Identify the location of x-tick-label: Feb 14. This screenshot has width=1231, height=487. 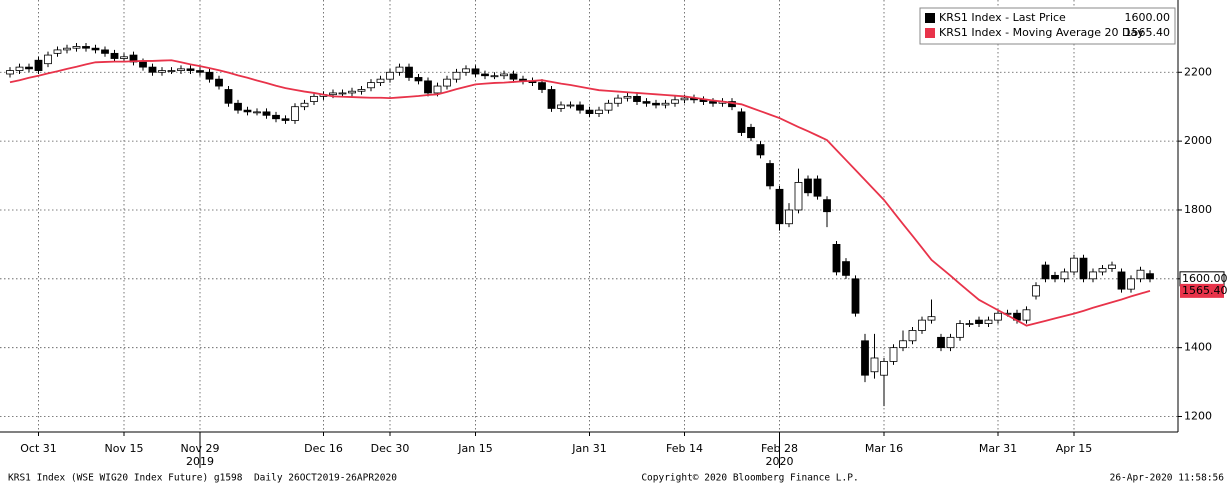
(684, 448).